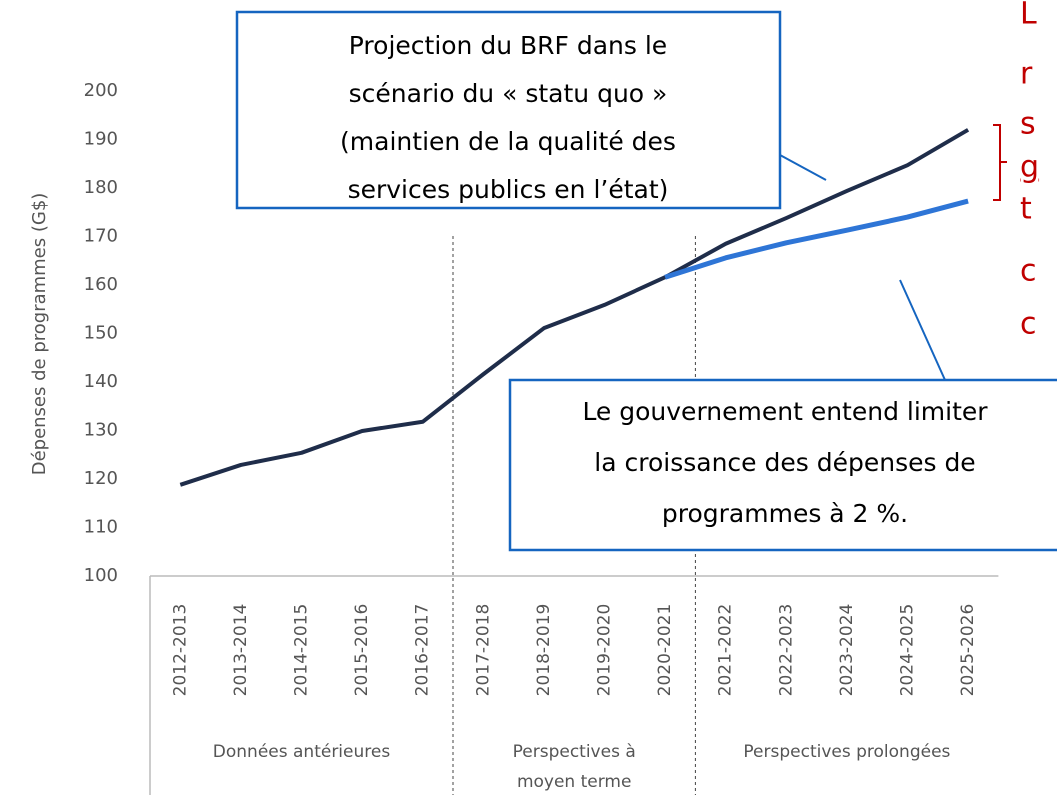 The width and height of the screenshot is (1057, 795). Describe the element at coordinates (101, 381) in the screenshot. I see `y-tick-label: 140` at that location.